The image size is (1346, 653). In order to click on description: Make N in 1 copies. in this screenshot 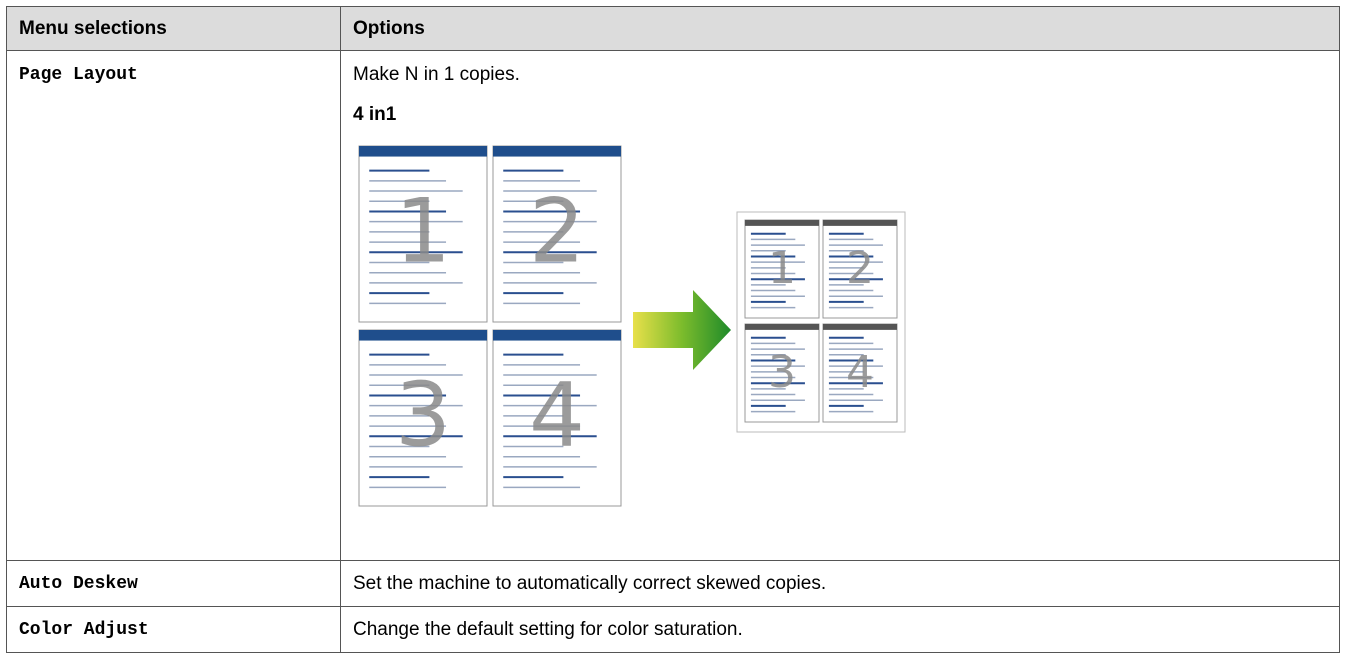, I will do `click(436, 74)`.